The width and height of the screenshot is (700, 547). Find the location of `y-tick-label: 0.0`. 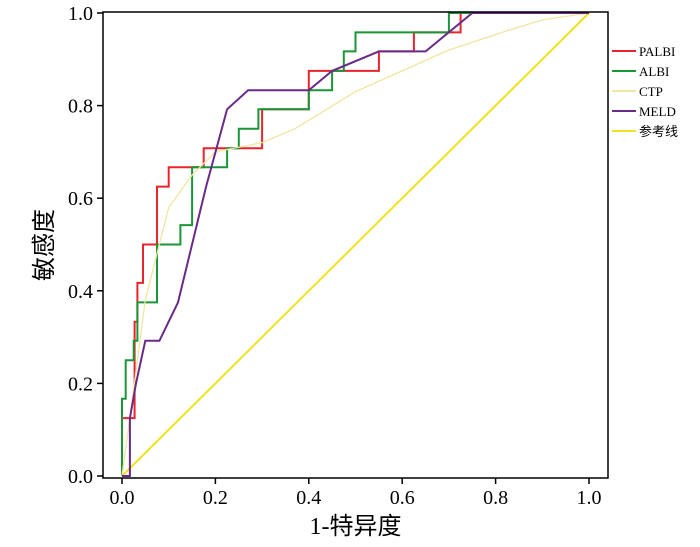

y-tick-label: 0.0 is located at coordinates (80, 477).